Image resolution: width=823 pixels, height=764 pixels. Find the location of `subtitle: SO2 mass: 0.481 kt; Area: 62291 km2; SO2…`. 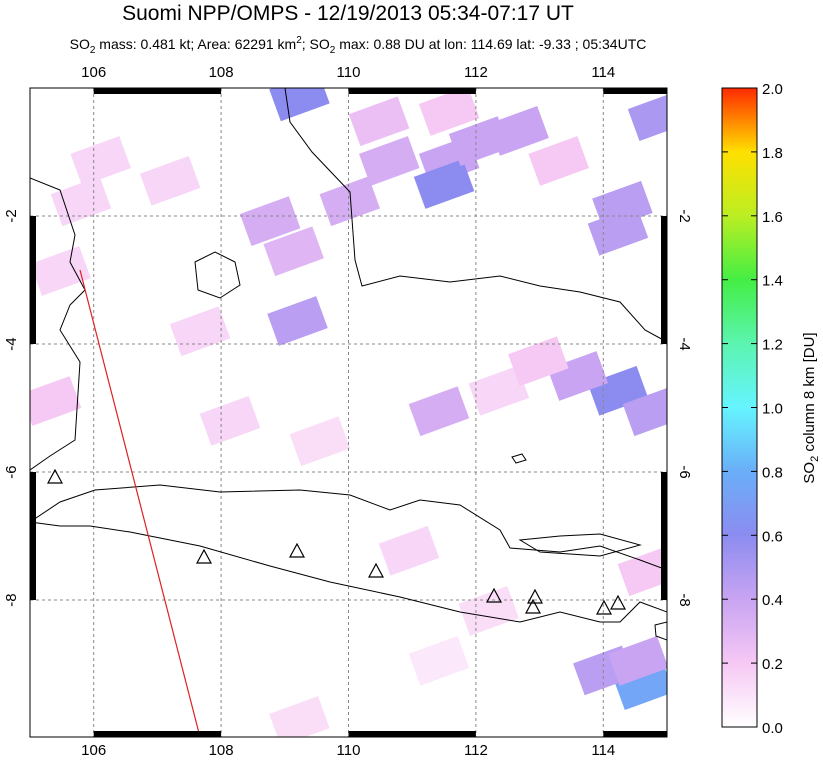

subtitle: SO2 mass: 0.481 kt; Area: 62291 km2; SO2… is located at coordinates (358, 45).